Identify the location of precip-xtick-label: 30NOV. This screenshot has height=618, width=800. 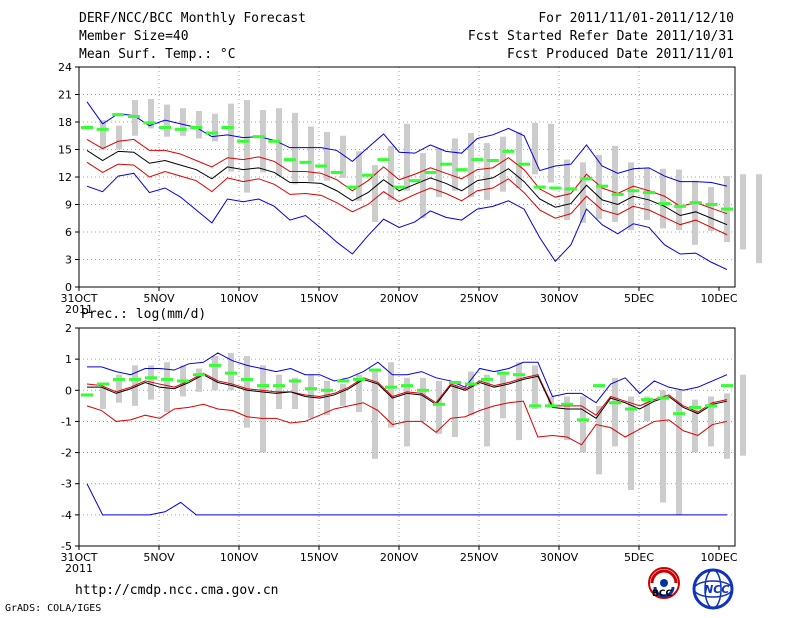
(559, 557).